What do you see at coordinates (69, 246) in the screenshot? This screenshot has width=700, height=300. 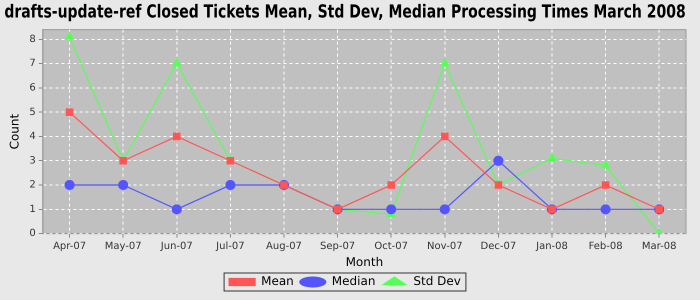 I see `x-tick-label: Apr-07` at bounding box center [69, 246].